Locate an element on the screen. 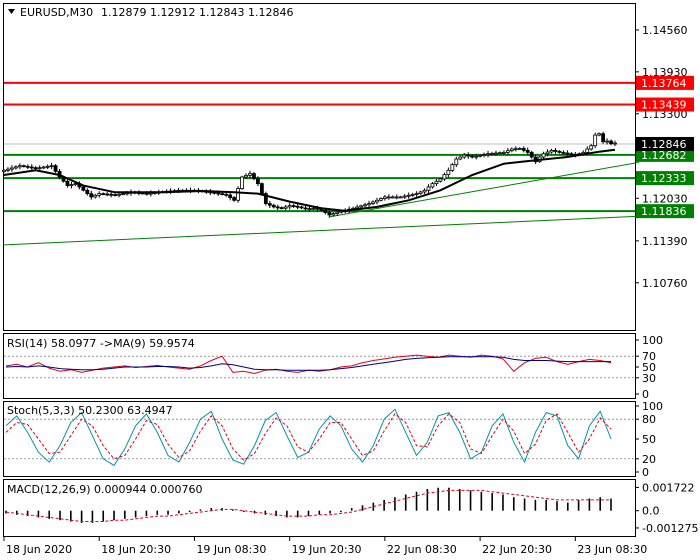 Image resolution: width=700 pixels, height=560 pixels. price-tick-label: 1.13930 is located at coordinates (665, 72).